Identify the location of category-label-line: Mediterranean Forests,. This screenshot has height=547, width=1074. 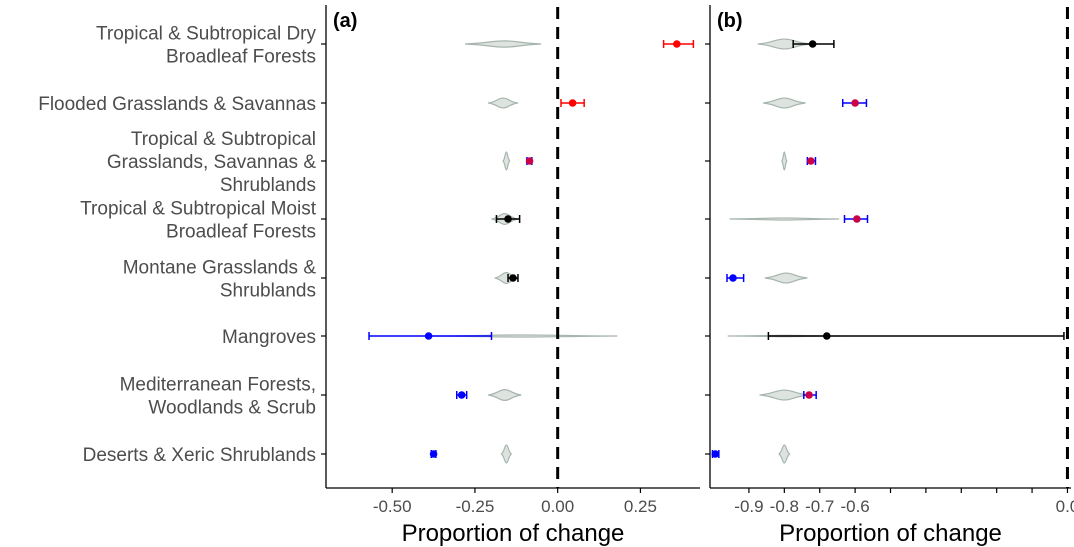
(218, 385).